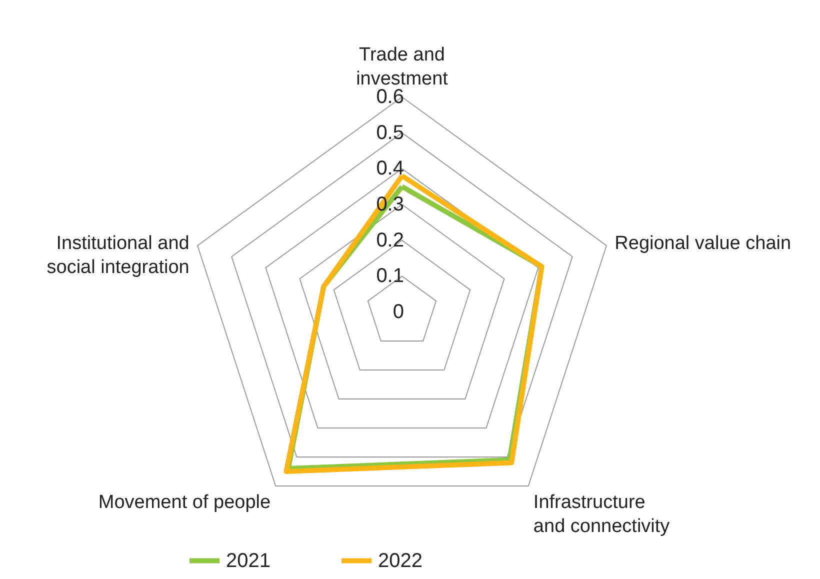 The height and width of the screenshot is (579, 820). What do you see at coordinates (390, 276) in the screenshot?
I see `y-tick-label: 0.1` at bounding box center [390, 276].